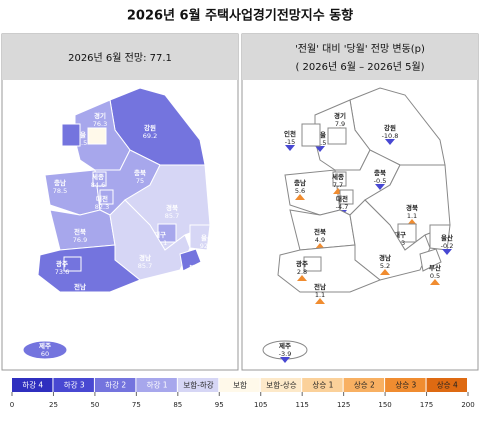 The image size is (480, 424). I want to click on region-value: -4.7, so click(342, 207).